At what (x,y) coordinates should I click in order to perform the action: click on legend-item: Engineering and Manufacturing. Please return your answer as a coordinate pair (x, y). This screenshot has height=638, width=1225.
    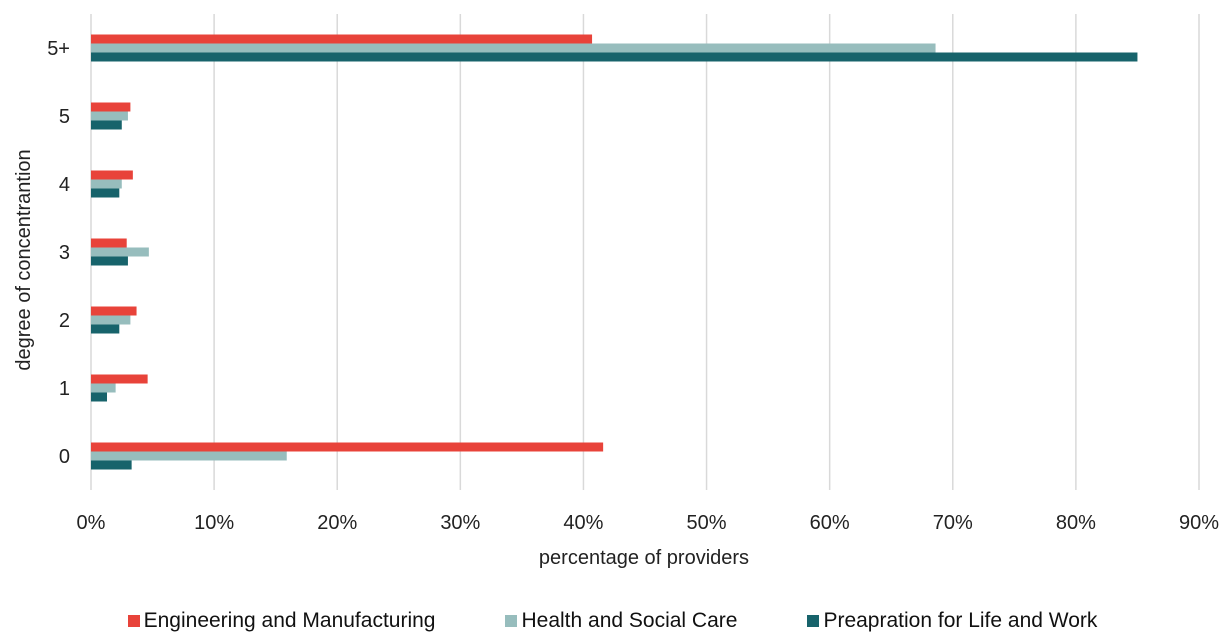
    Looking at the image, I should click on (281, 621).